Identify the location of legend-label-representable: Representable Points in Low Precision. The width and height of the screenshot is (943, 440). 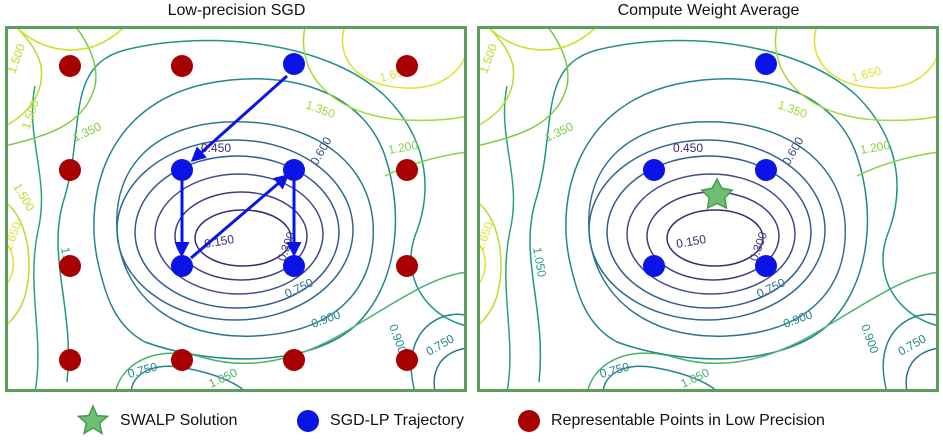
(688, 420).